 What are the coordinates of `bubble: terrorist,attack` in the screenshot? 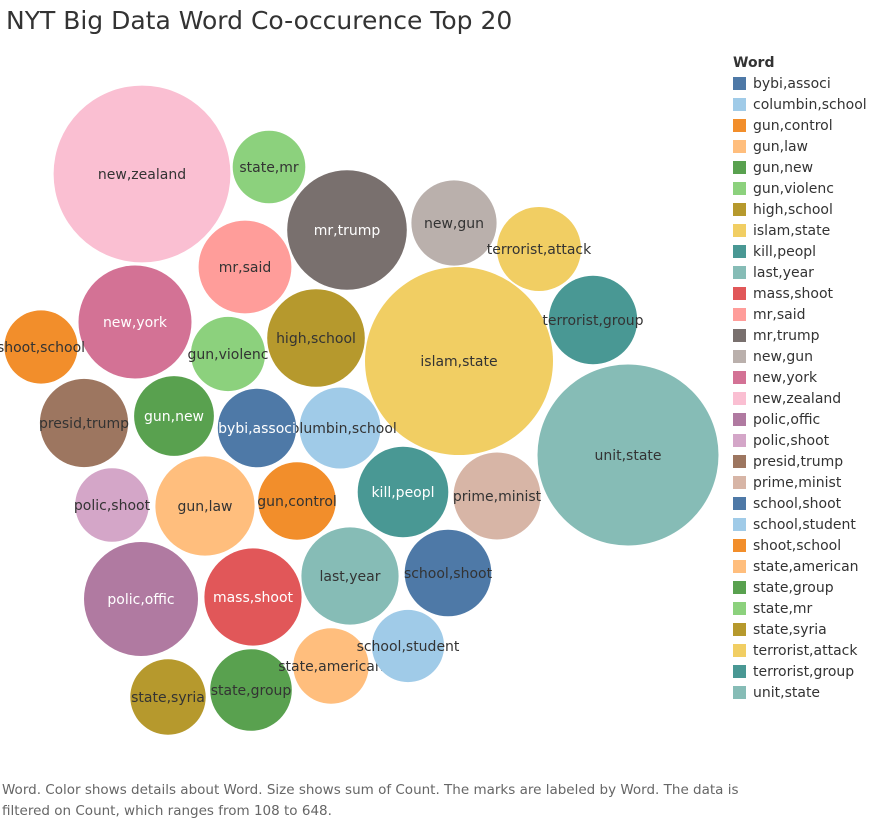 It's located at (539, 249).